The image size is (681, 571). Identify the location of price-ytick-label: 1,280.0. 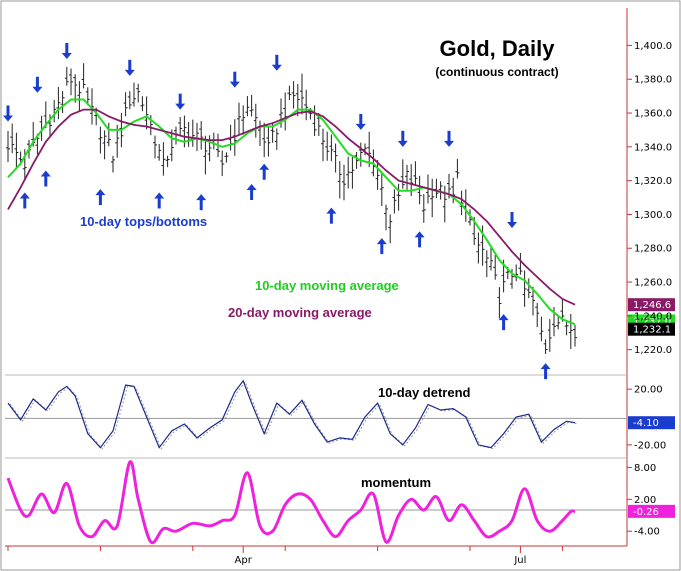
(653, 249).